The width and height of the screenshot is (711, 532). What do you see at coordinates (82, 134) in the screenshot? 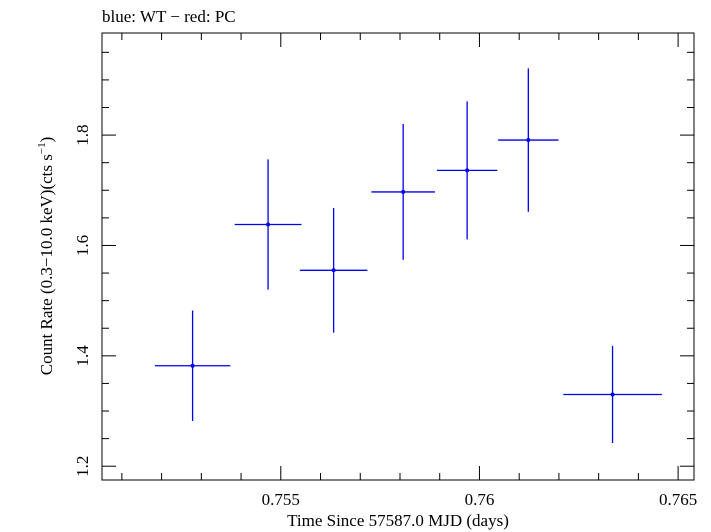
I see `y-tick-label: 1.8` at bounding box center [82, 134].